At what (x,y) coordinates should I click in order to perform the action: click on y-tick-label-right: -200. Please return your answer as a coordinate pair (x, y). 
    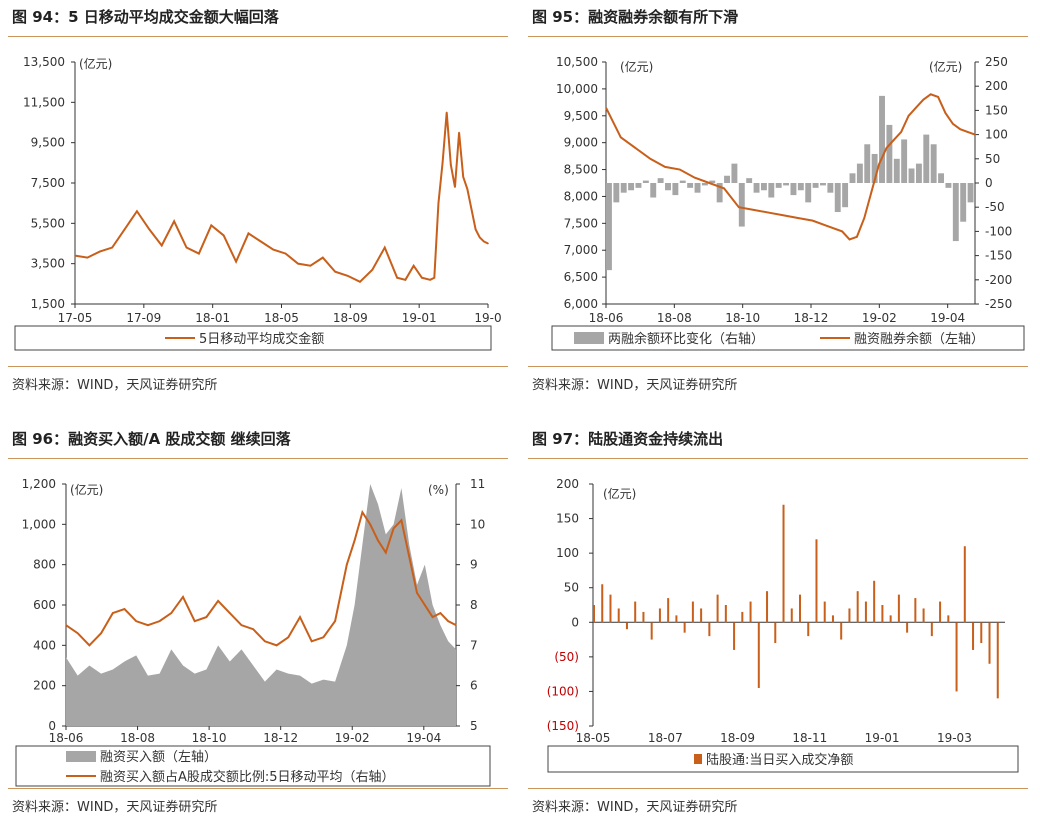
    Looking at the image, I should click on (998, 280).